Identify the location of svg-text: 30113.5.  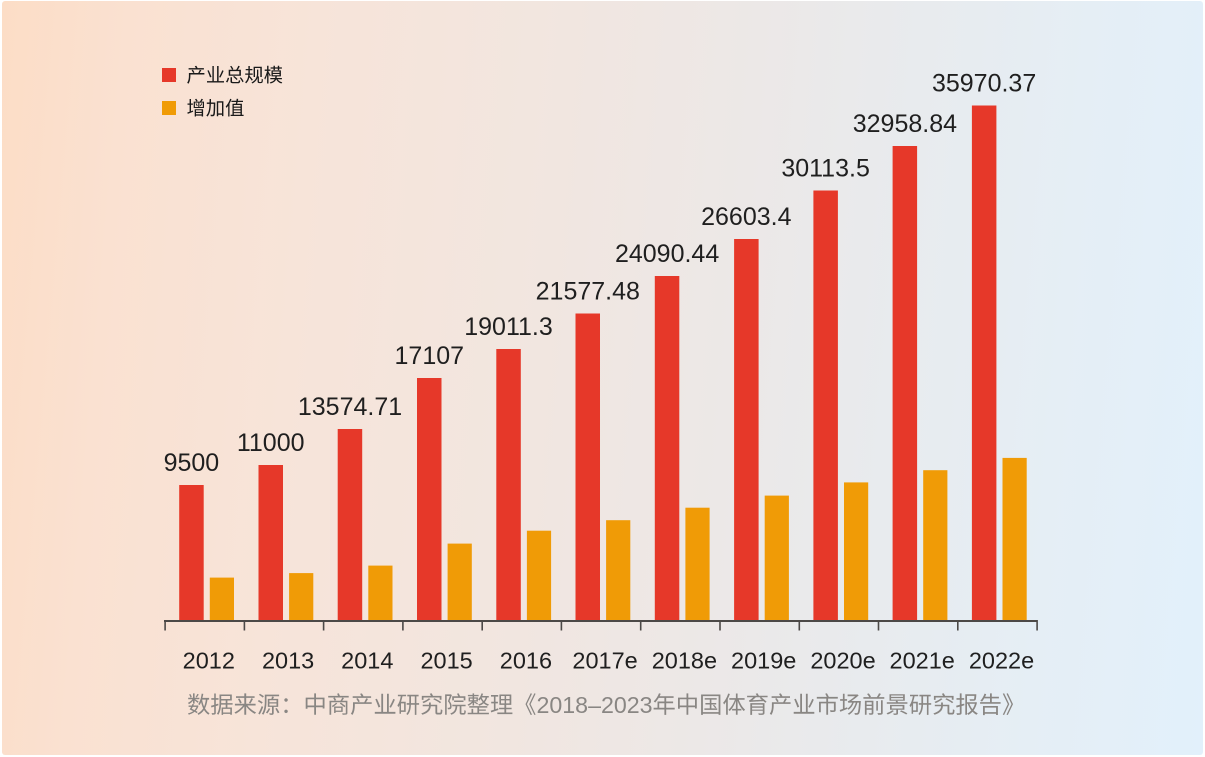
(825, 169).